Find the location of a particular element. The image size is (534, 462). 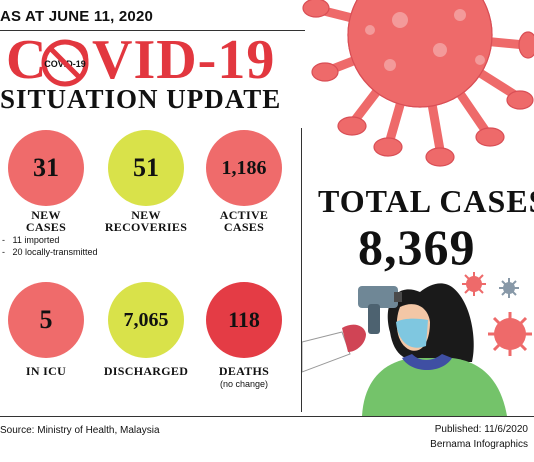

discharged-value: 7,065 is located at coordinates (146, 319).